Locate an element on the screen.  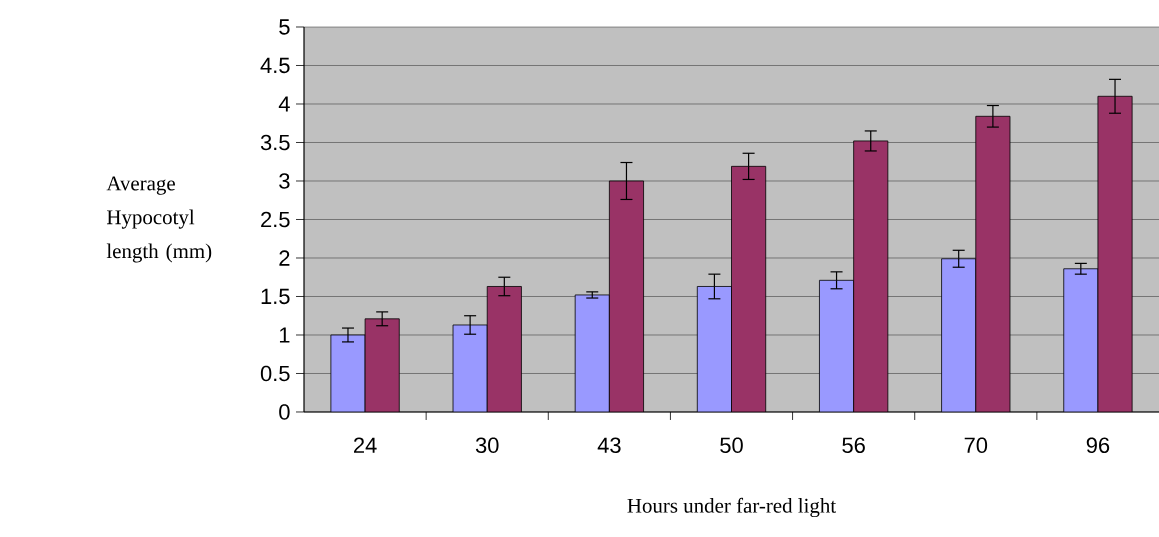
y-tick-label: 4 is located at coordinates (284, 104).